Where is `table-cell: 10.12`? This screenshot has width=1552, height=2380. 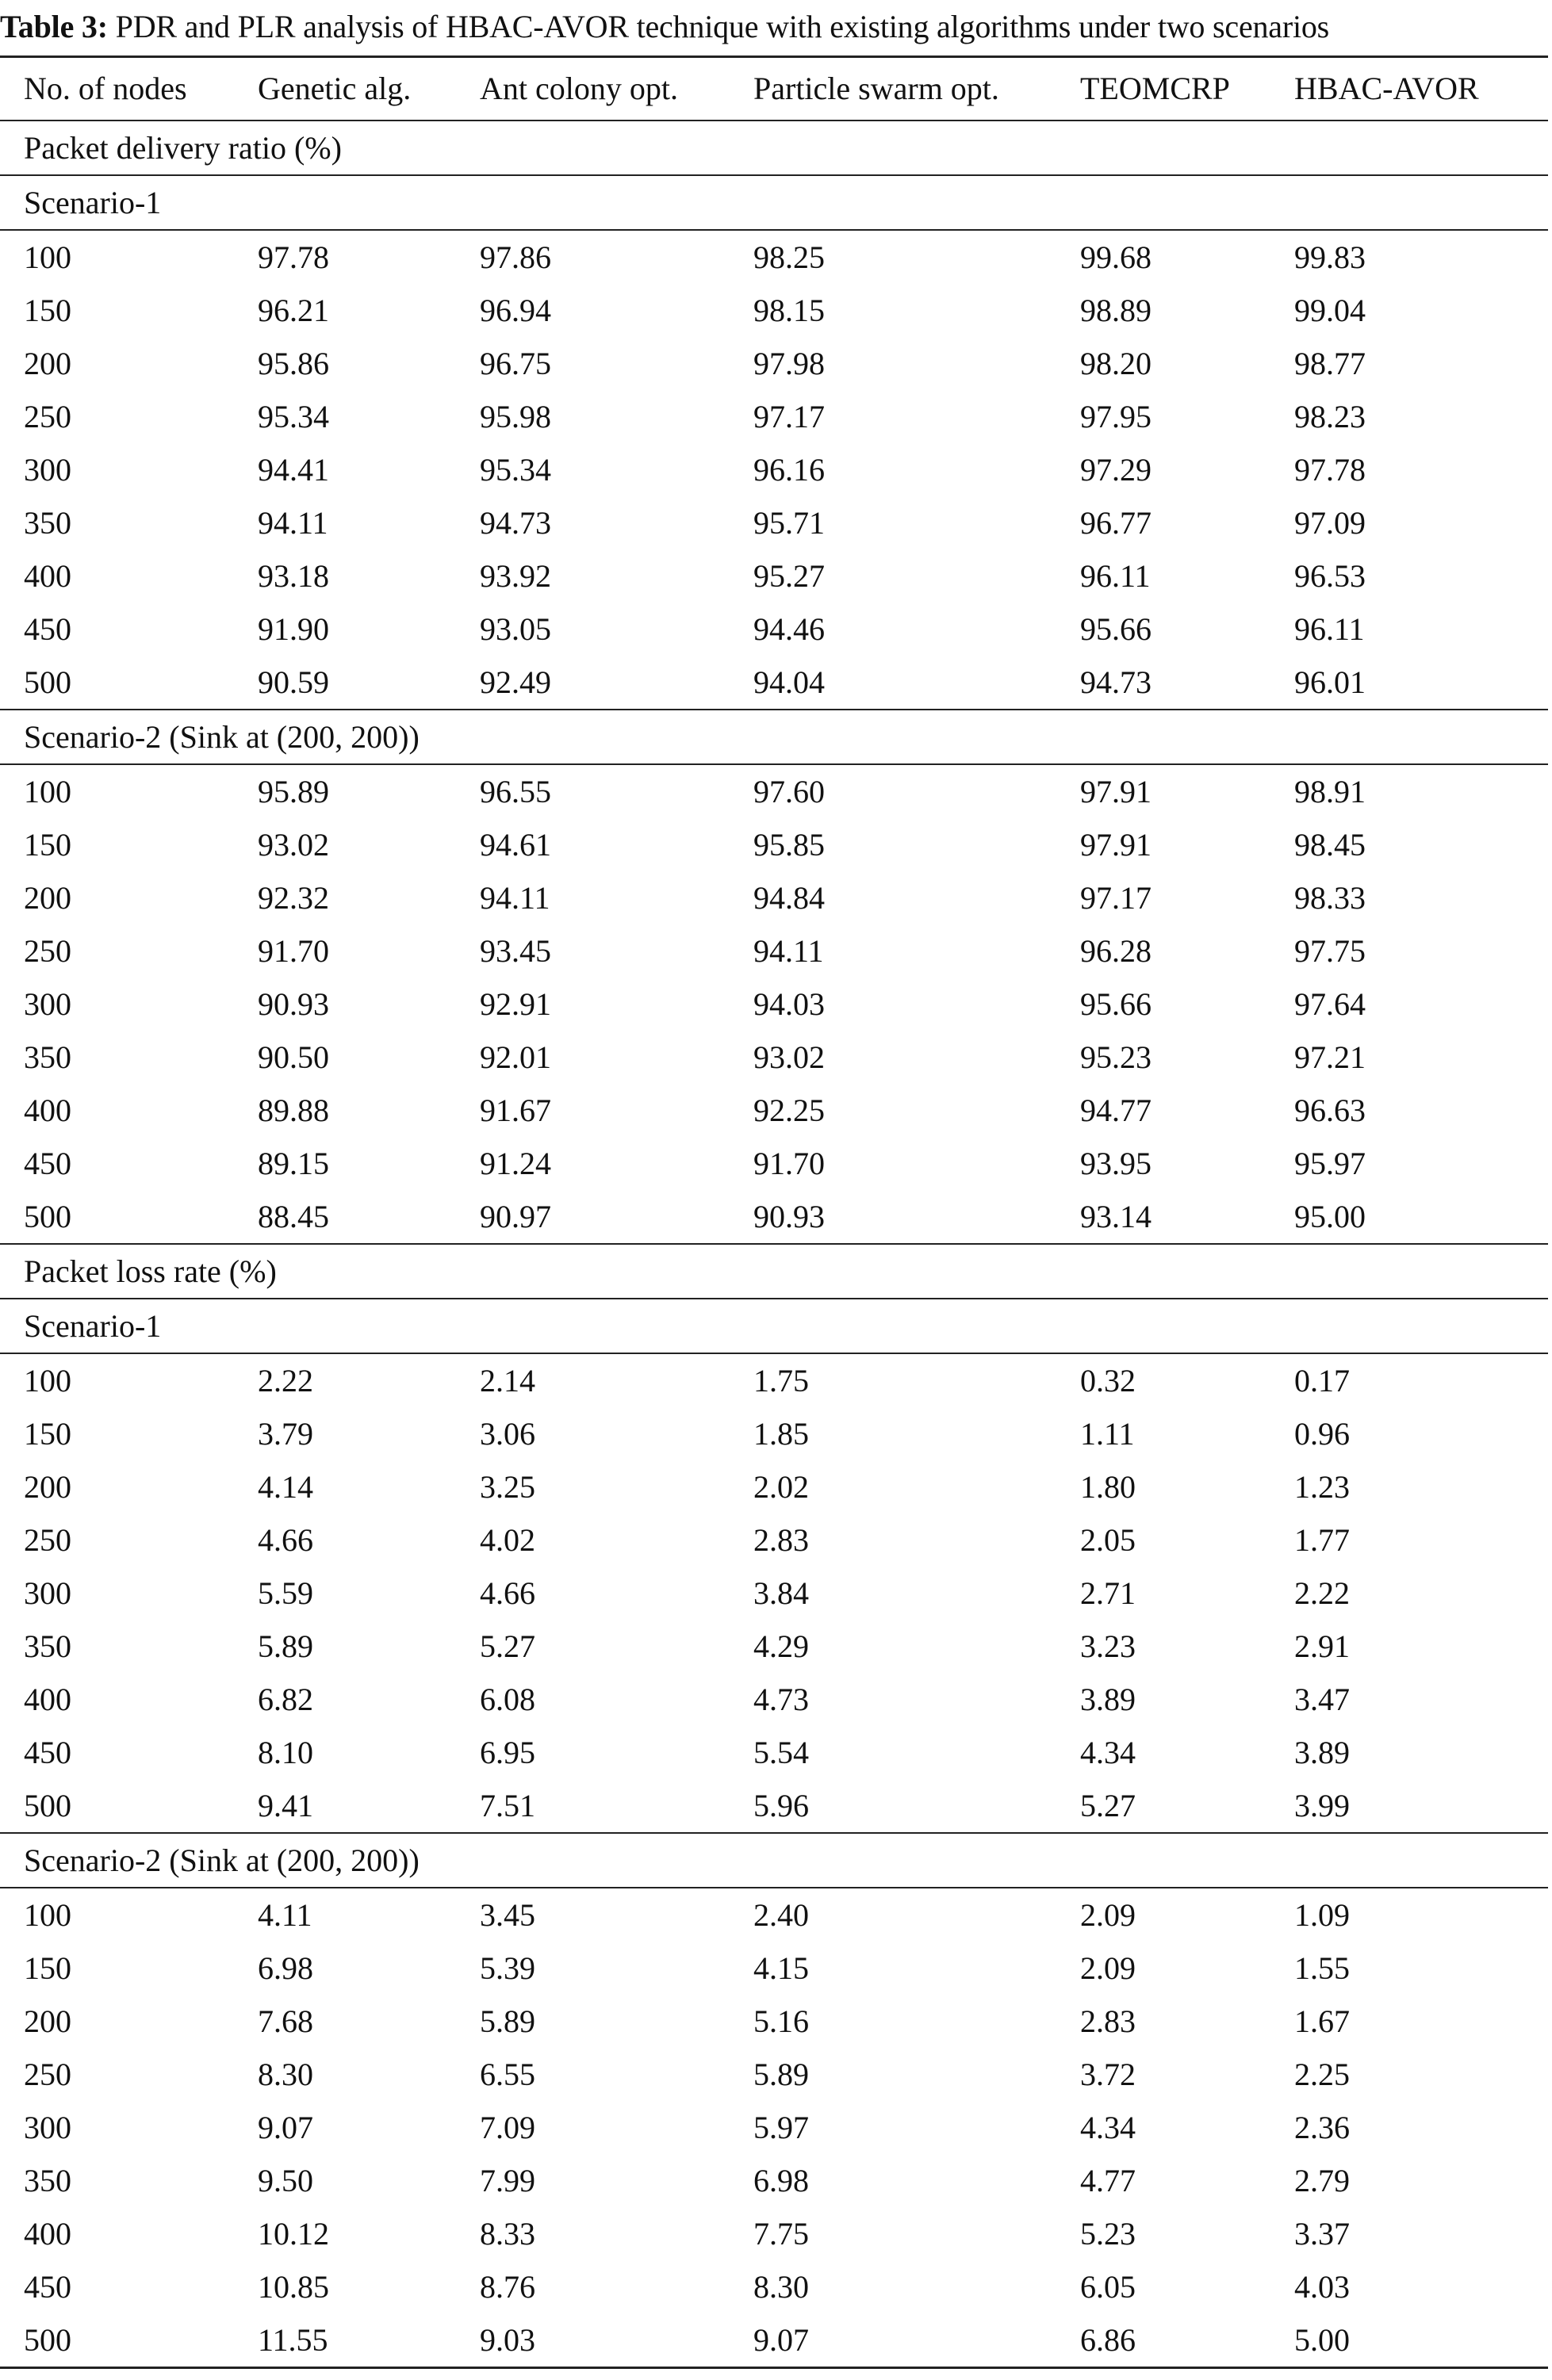 table-cell: 10.12 is located at coordinates (293, 2234).